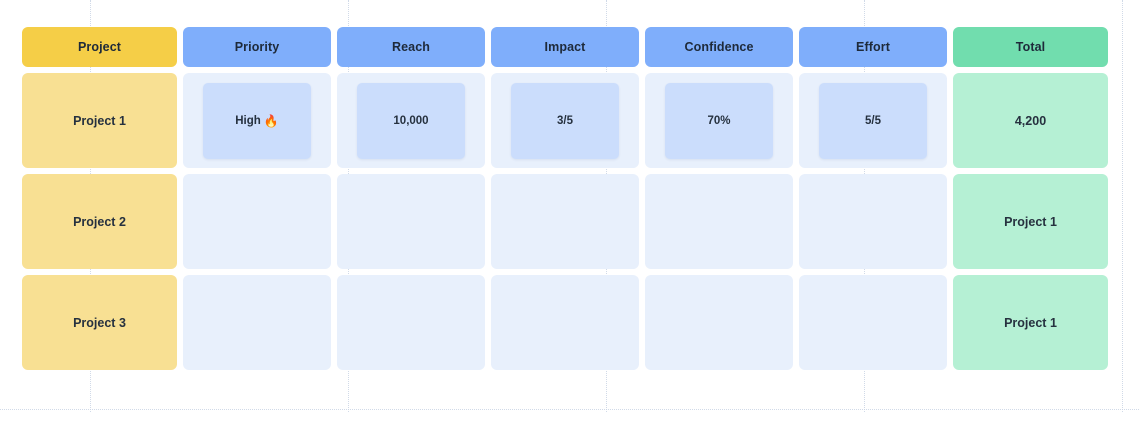  I want to click on column-header-label: Total, so click(1030, 47).